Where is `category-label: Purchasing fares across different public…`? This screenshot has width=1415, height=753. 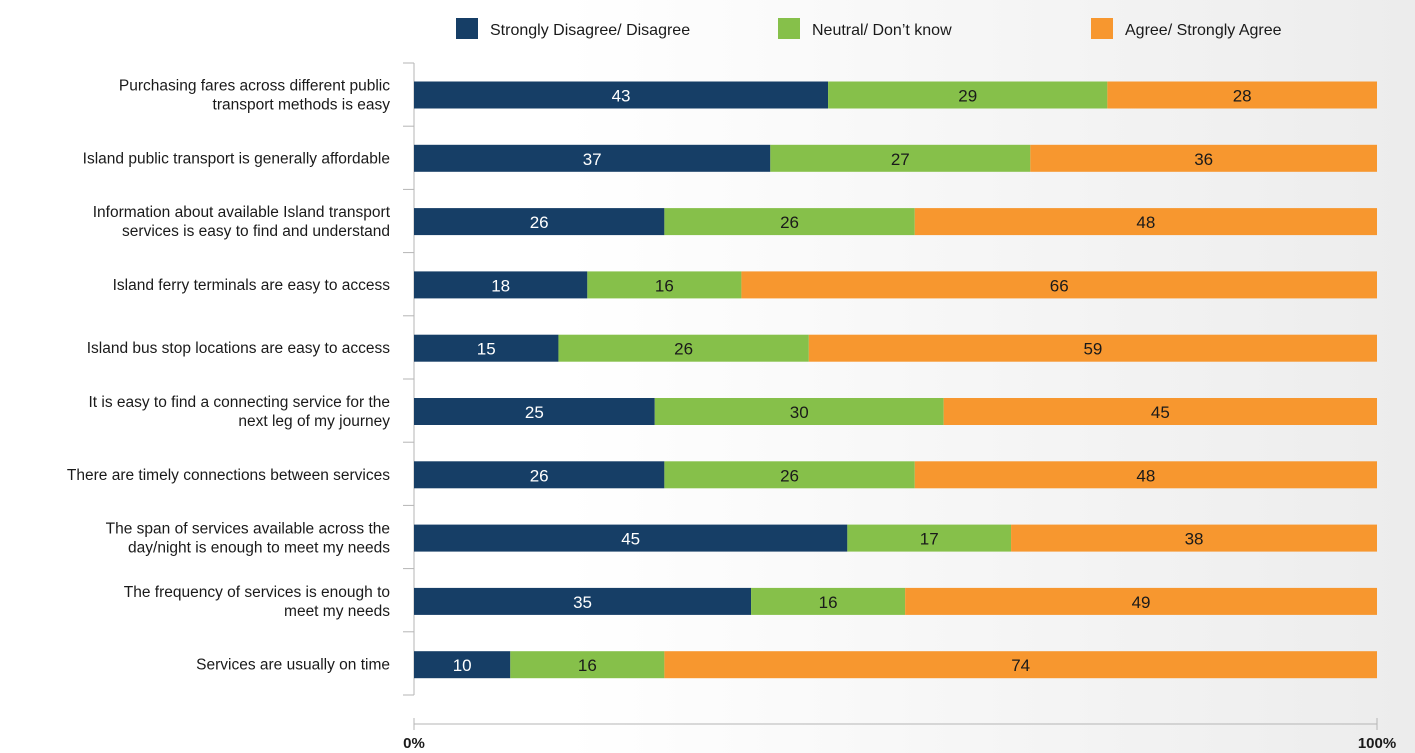
category-label: Purchasing fares across different public… is located at coordinates (254, 96).